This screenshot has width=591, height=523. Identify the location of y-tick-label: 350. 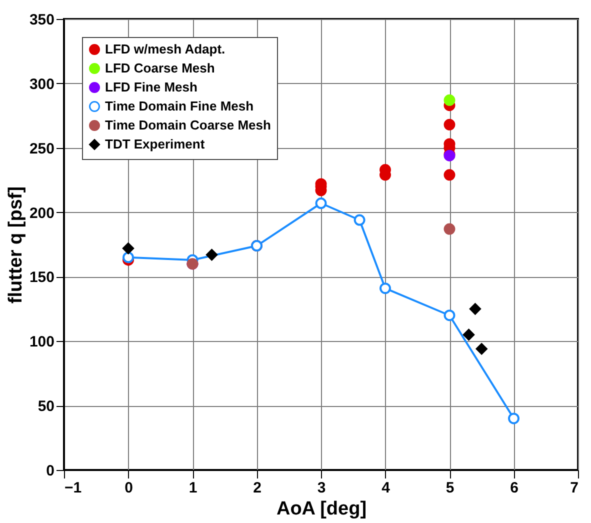
(41, 20).